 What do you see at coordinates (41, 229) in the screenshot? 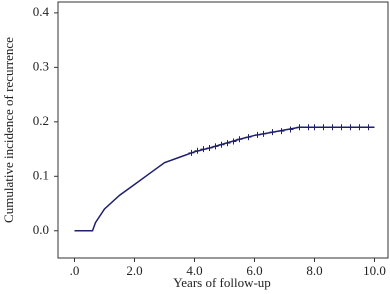
I see `y-tick-label: 0.0` at bounding box center [41, 229].